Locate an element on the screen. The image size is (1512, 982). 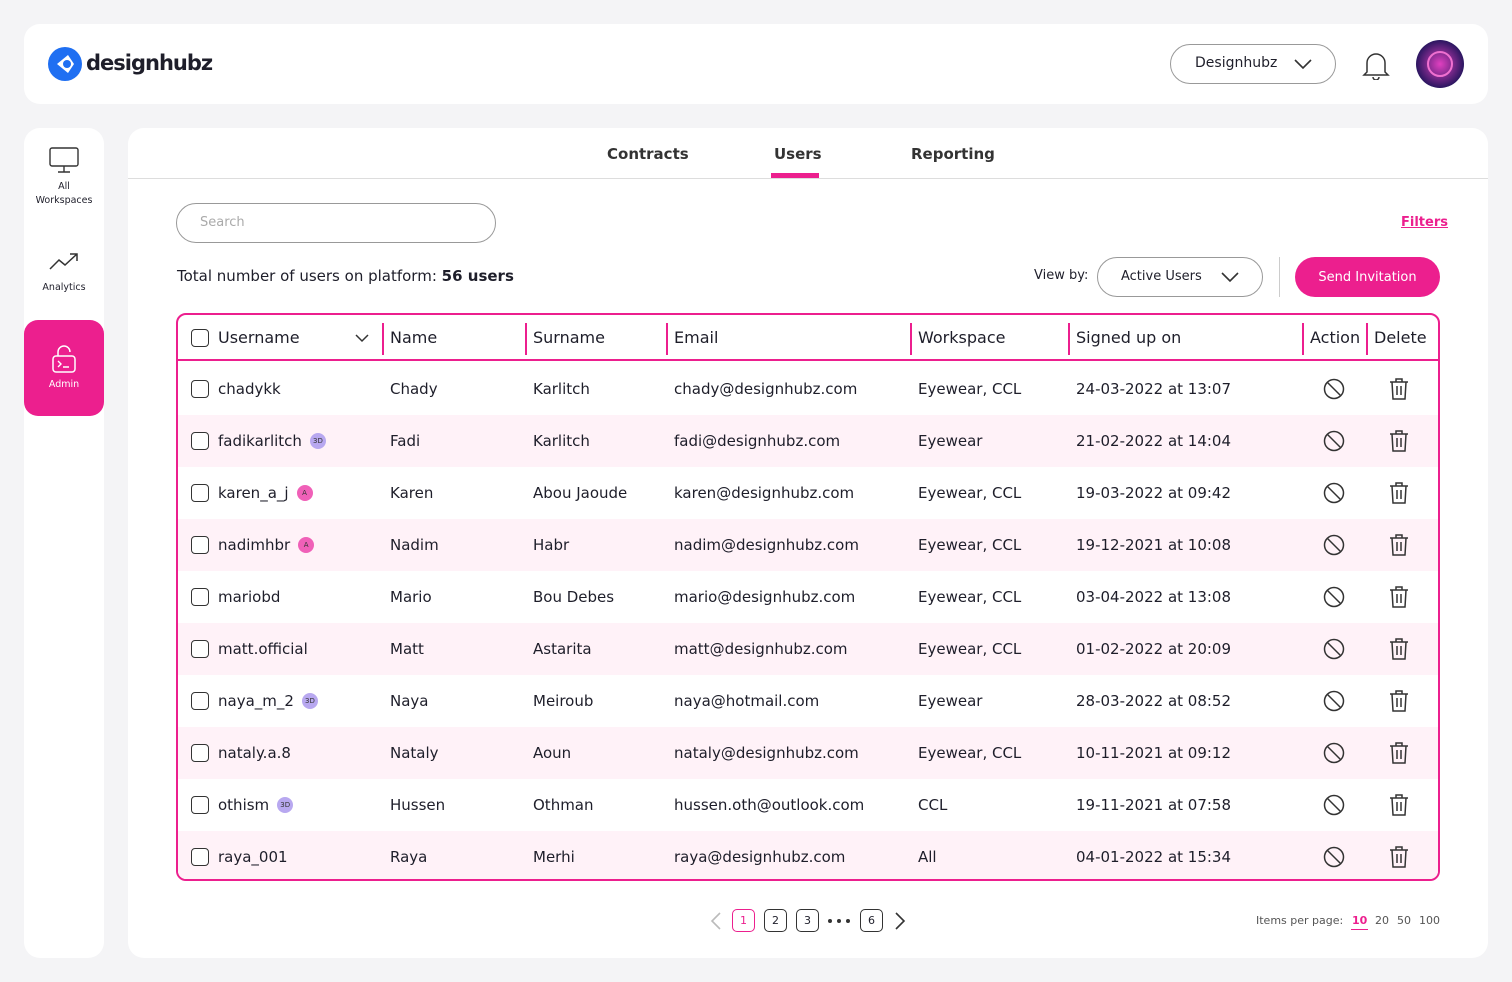
tab-active: Users is located at coordinates (798, 154).